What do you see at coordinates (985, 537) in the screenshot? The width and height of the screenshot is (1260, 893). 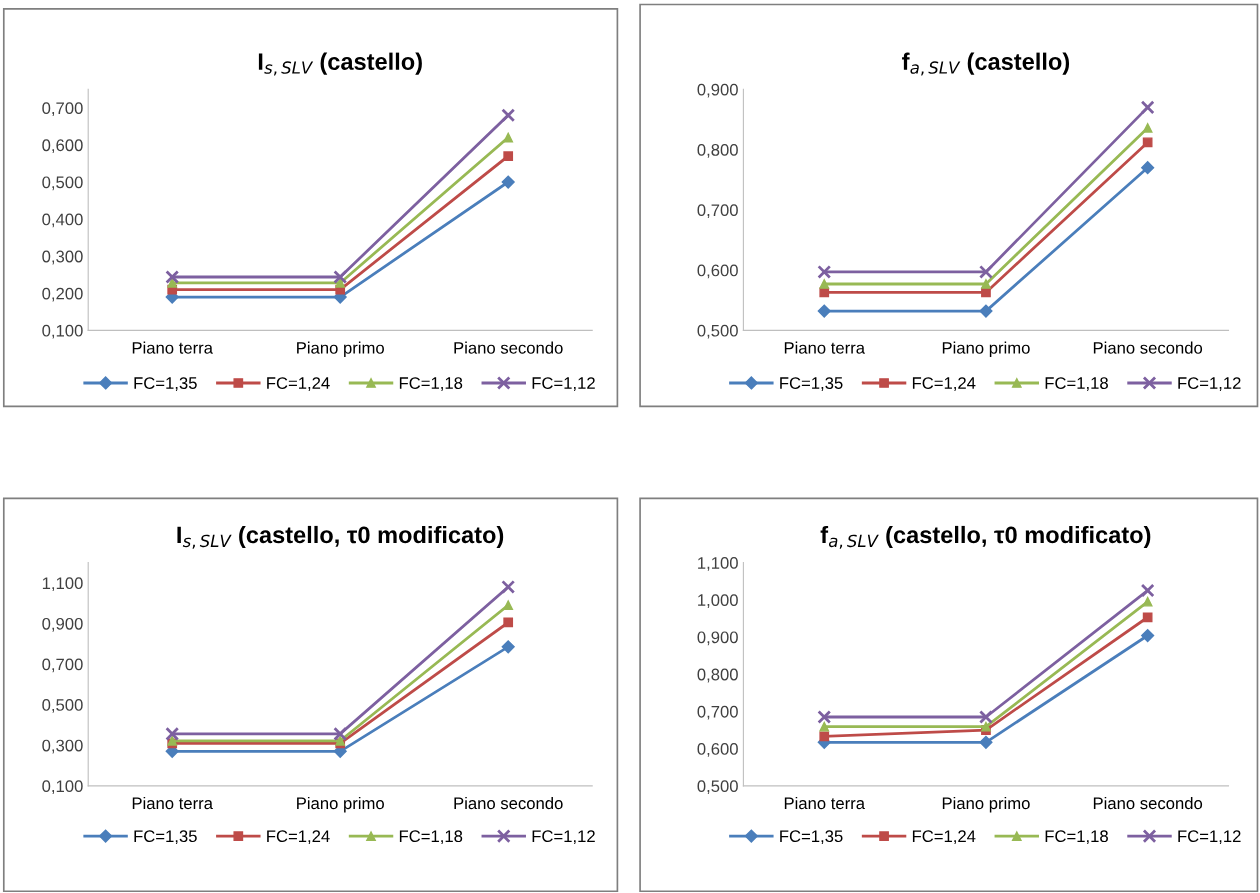 I see `chart-title: f$_{a,SLV}$ (castello, τ0 modificato)` at bounding box center [985, 537].